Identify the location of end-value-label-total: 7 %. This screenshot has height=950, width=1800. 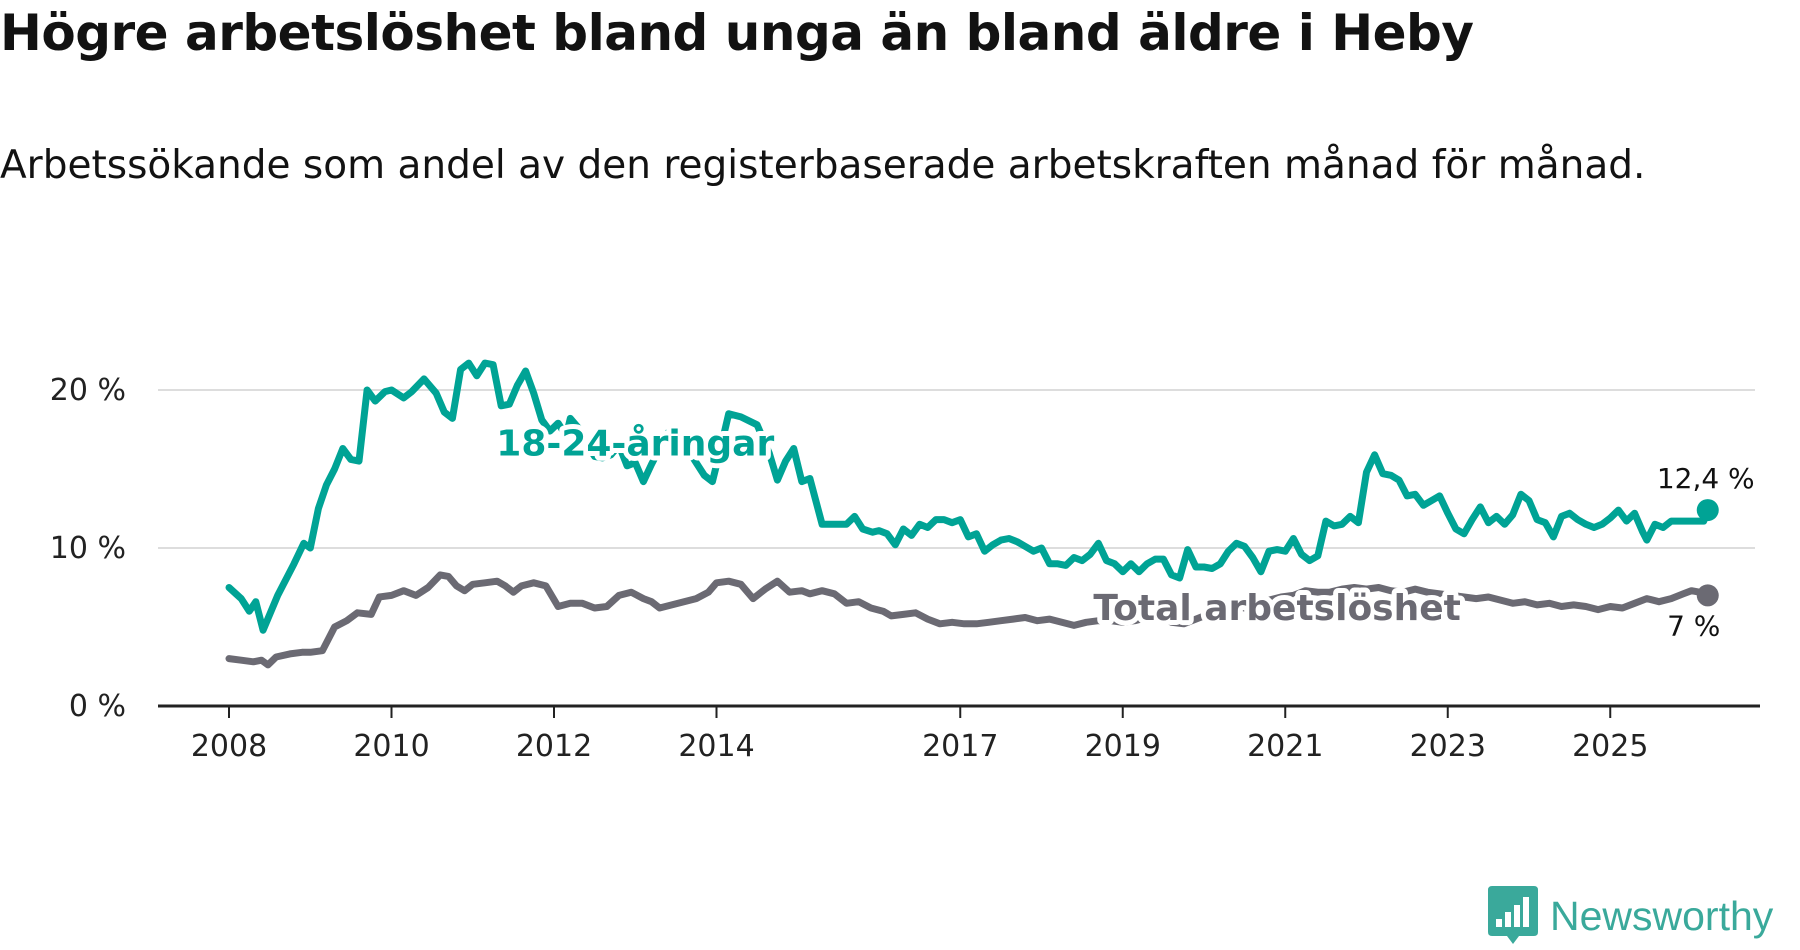
(1693, 625).